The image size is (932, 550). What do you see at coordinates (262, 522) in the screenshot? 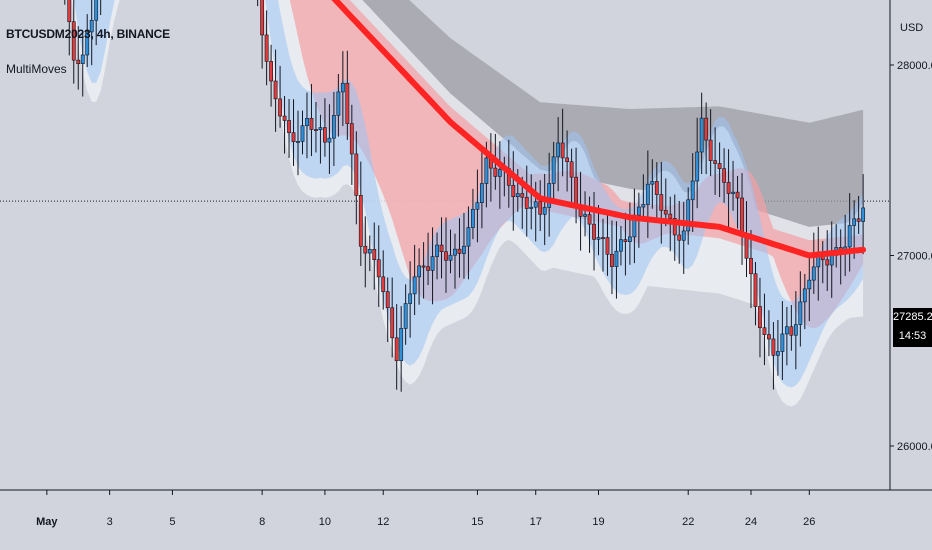
I see `x-tick-label: 8` at bounding box center [262, 522].